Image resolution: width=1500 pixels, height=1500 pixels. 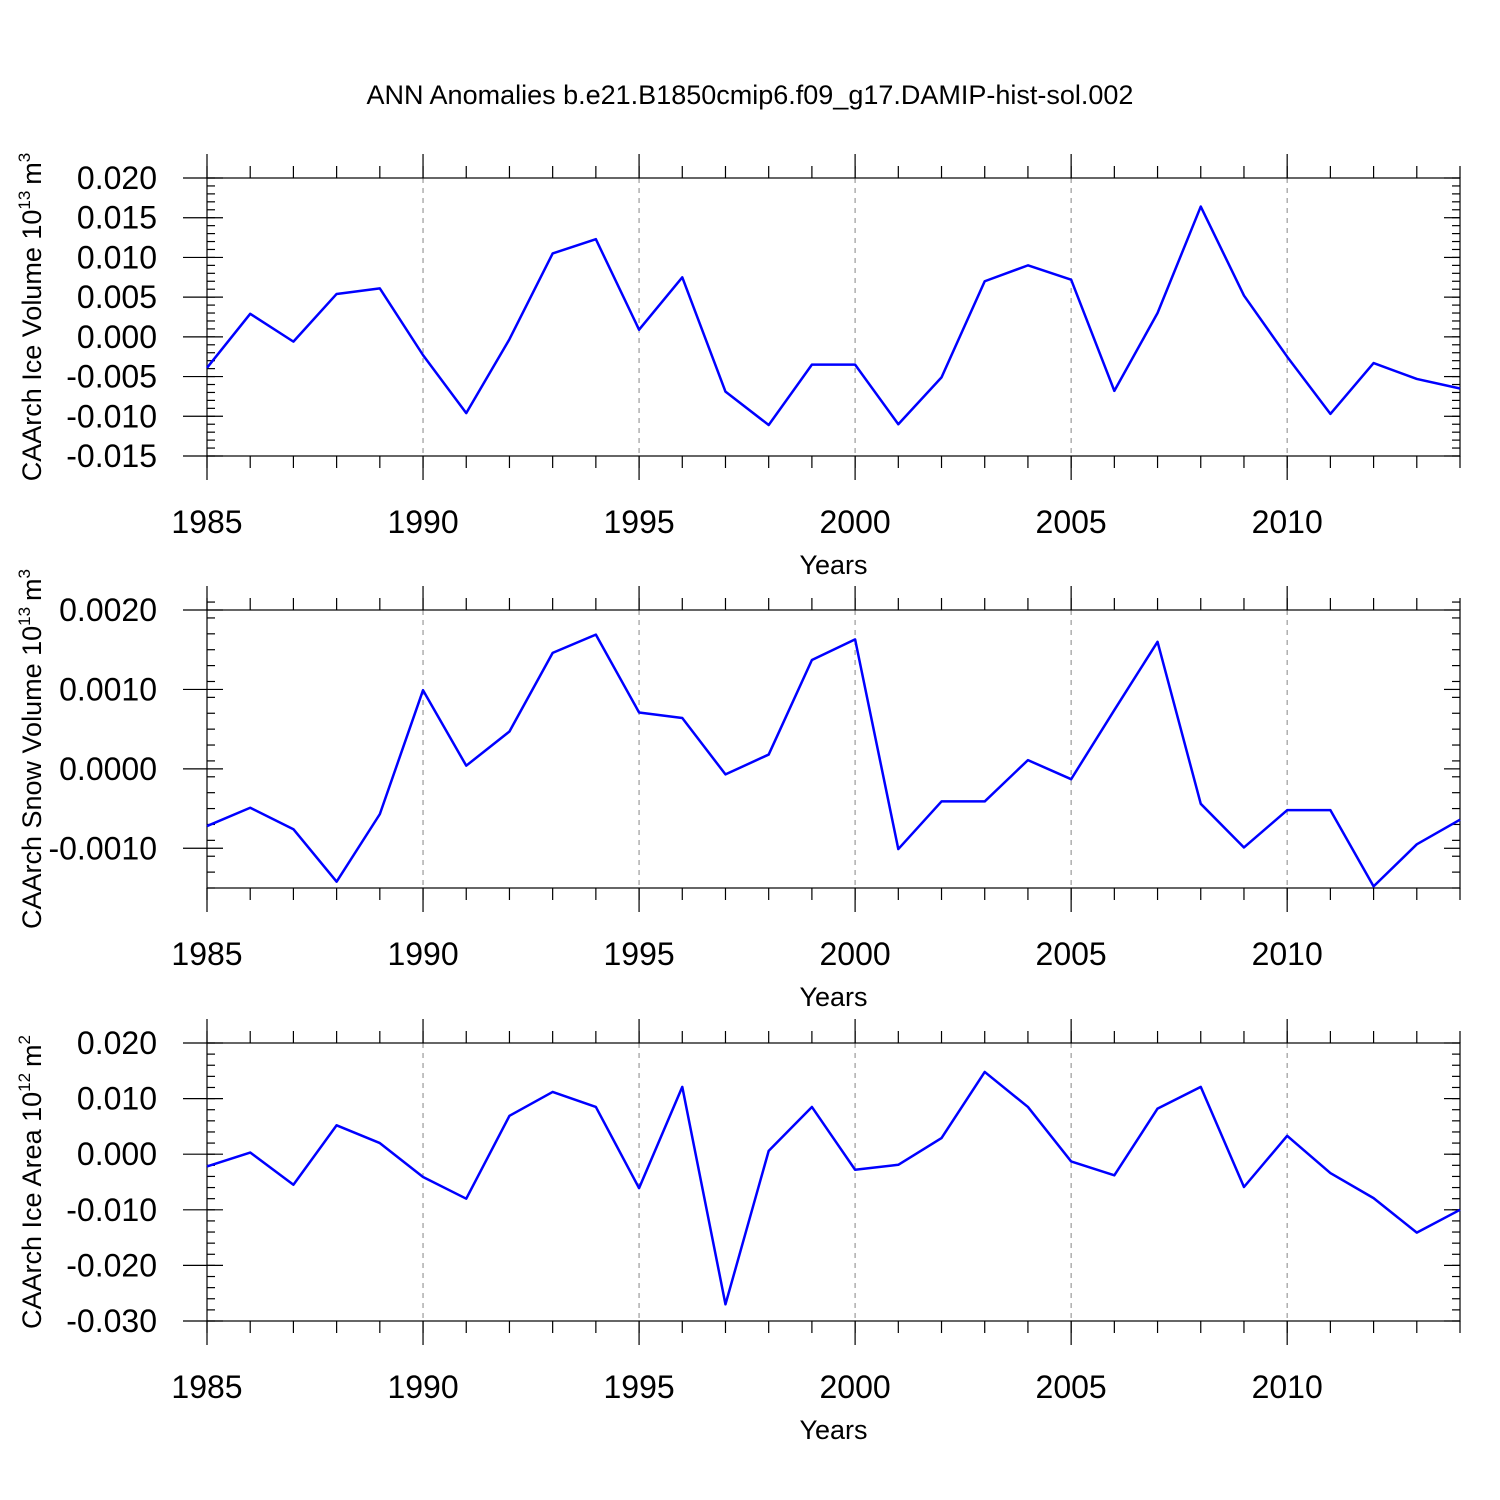 I want to click on y-axis-title: CAArch Snow Volume 1013 m3, so click(x=31, y=749).